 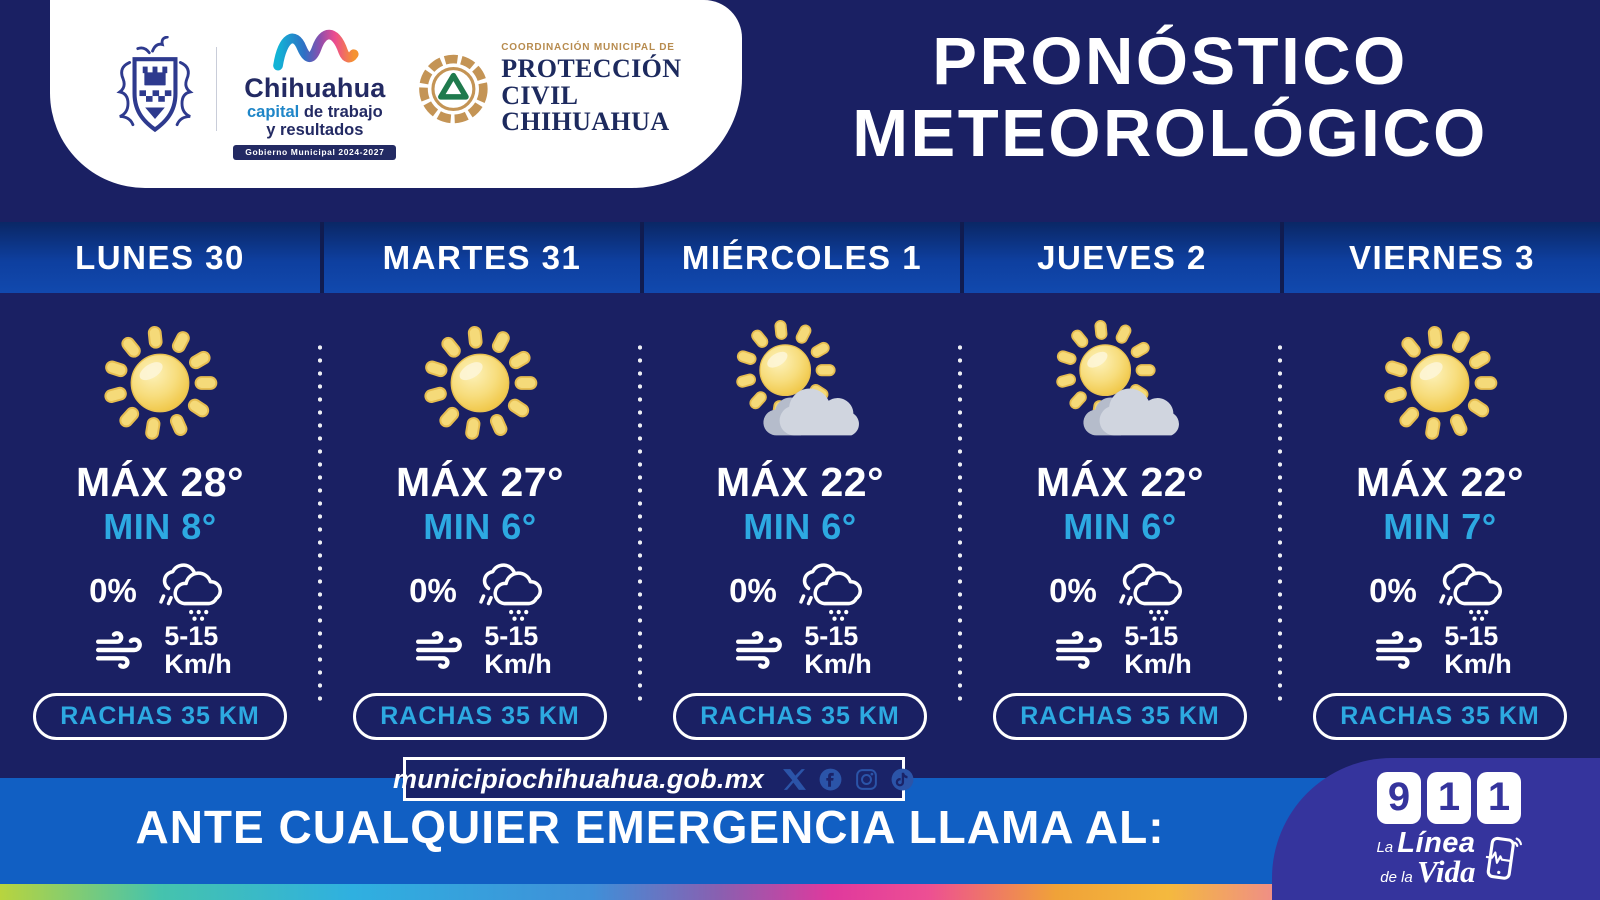 What do you see at coordinates (1440, 526) in the screenshot?
I see `min-temperature: MIN 7°` at bounding box center [1440, 526].